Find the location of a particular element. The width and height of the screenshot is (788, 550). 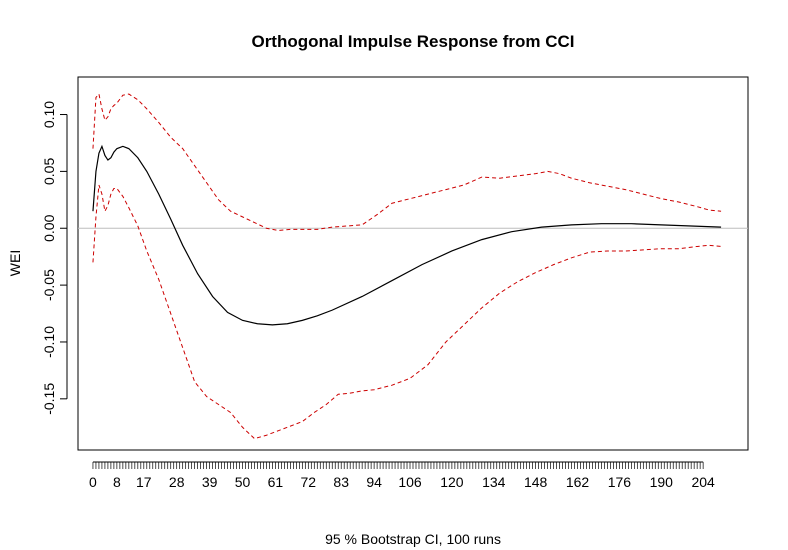

x-tick-label: 17 is located at coordinates (144, 482).